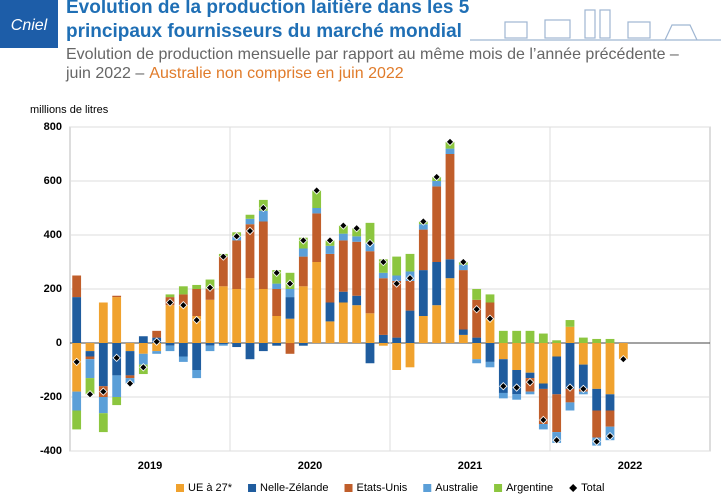 Image resolution: width=721 pixels, height=500 pixels. What do you see at coordinates (53, 127) in the screenshot?
I see `y-tick-label: 800` at bounding box center [53, 127].